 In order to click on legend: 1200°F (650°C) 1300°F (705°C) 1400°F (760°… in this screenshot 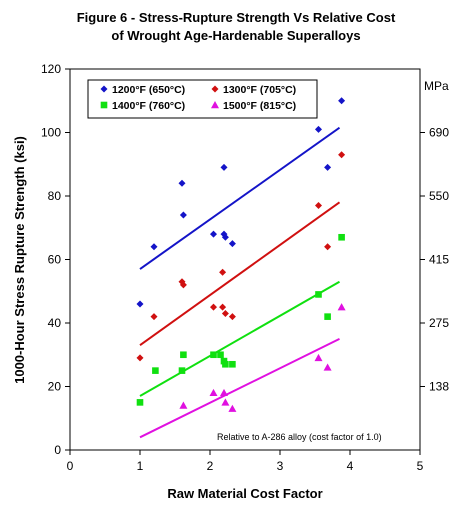, I will do `click(202, 99)`.